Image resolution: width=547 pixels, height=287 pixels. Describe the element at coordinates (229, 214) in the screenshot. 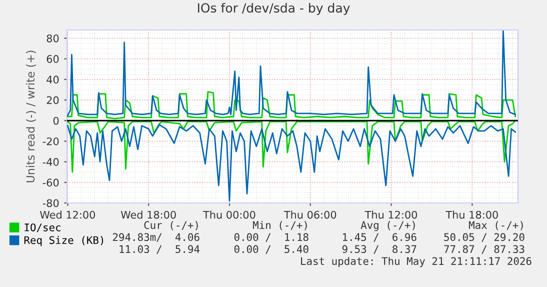

I see `x-tick-label: Thu 00:00` at that location.